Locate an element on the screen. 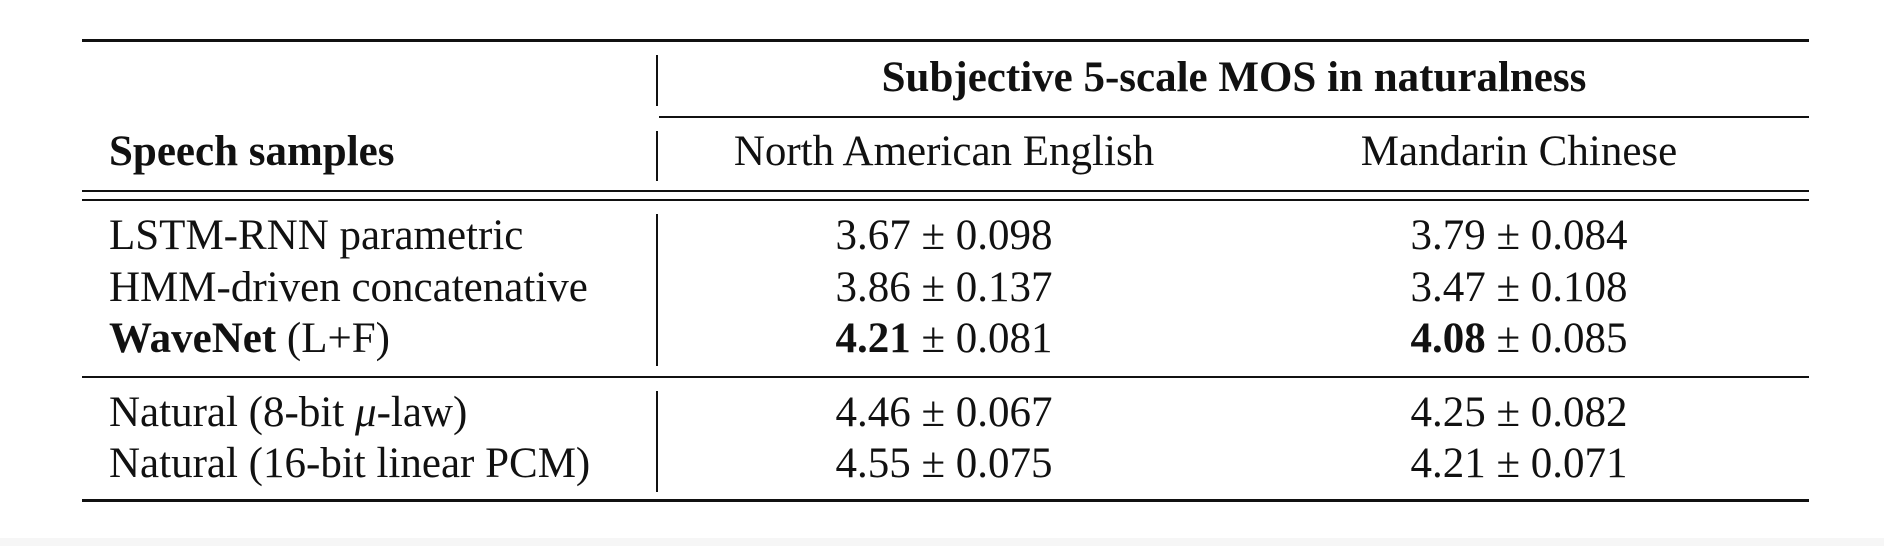 This screenshot has height=546, width=1884. std-error: ± 0.067 is located at coordinates (987, 412).